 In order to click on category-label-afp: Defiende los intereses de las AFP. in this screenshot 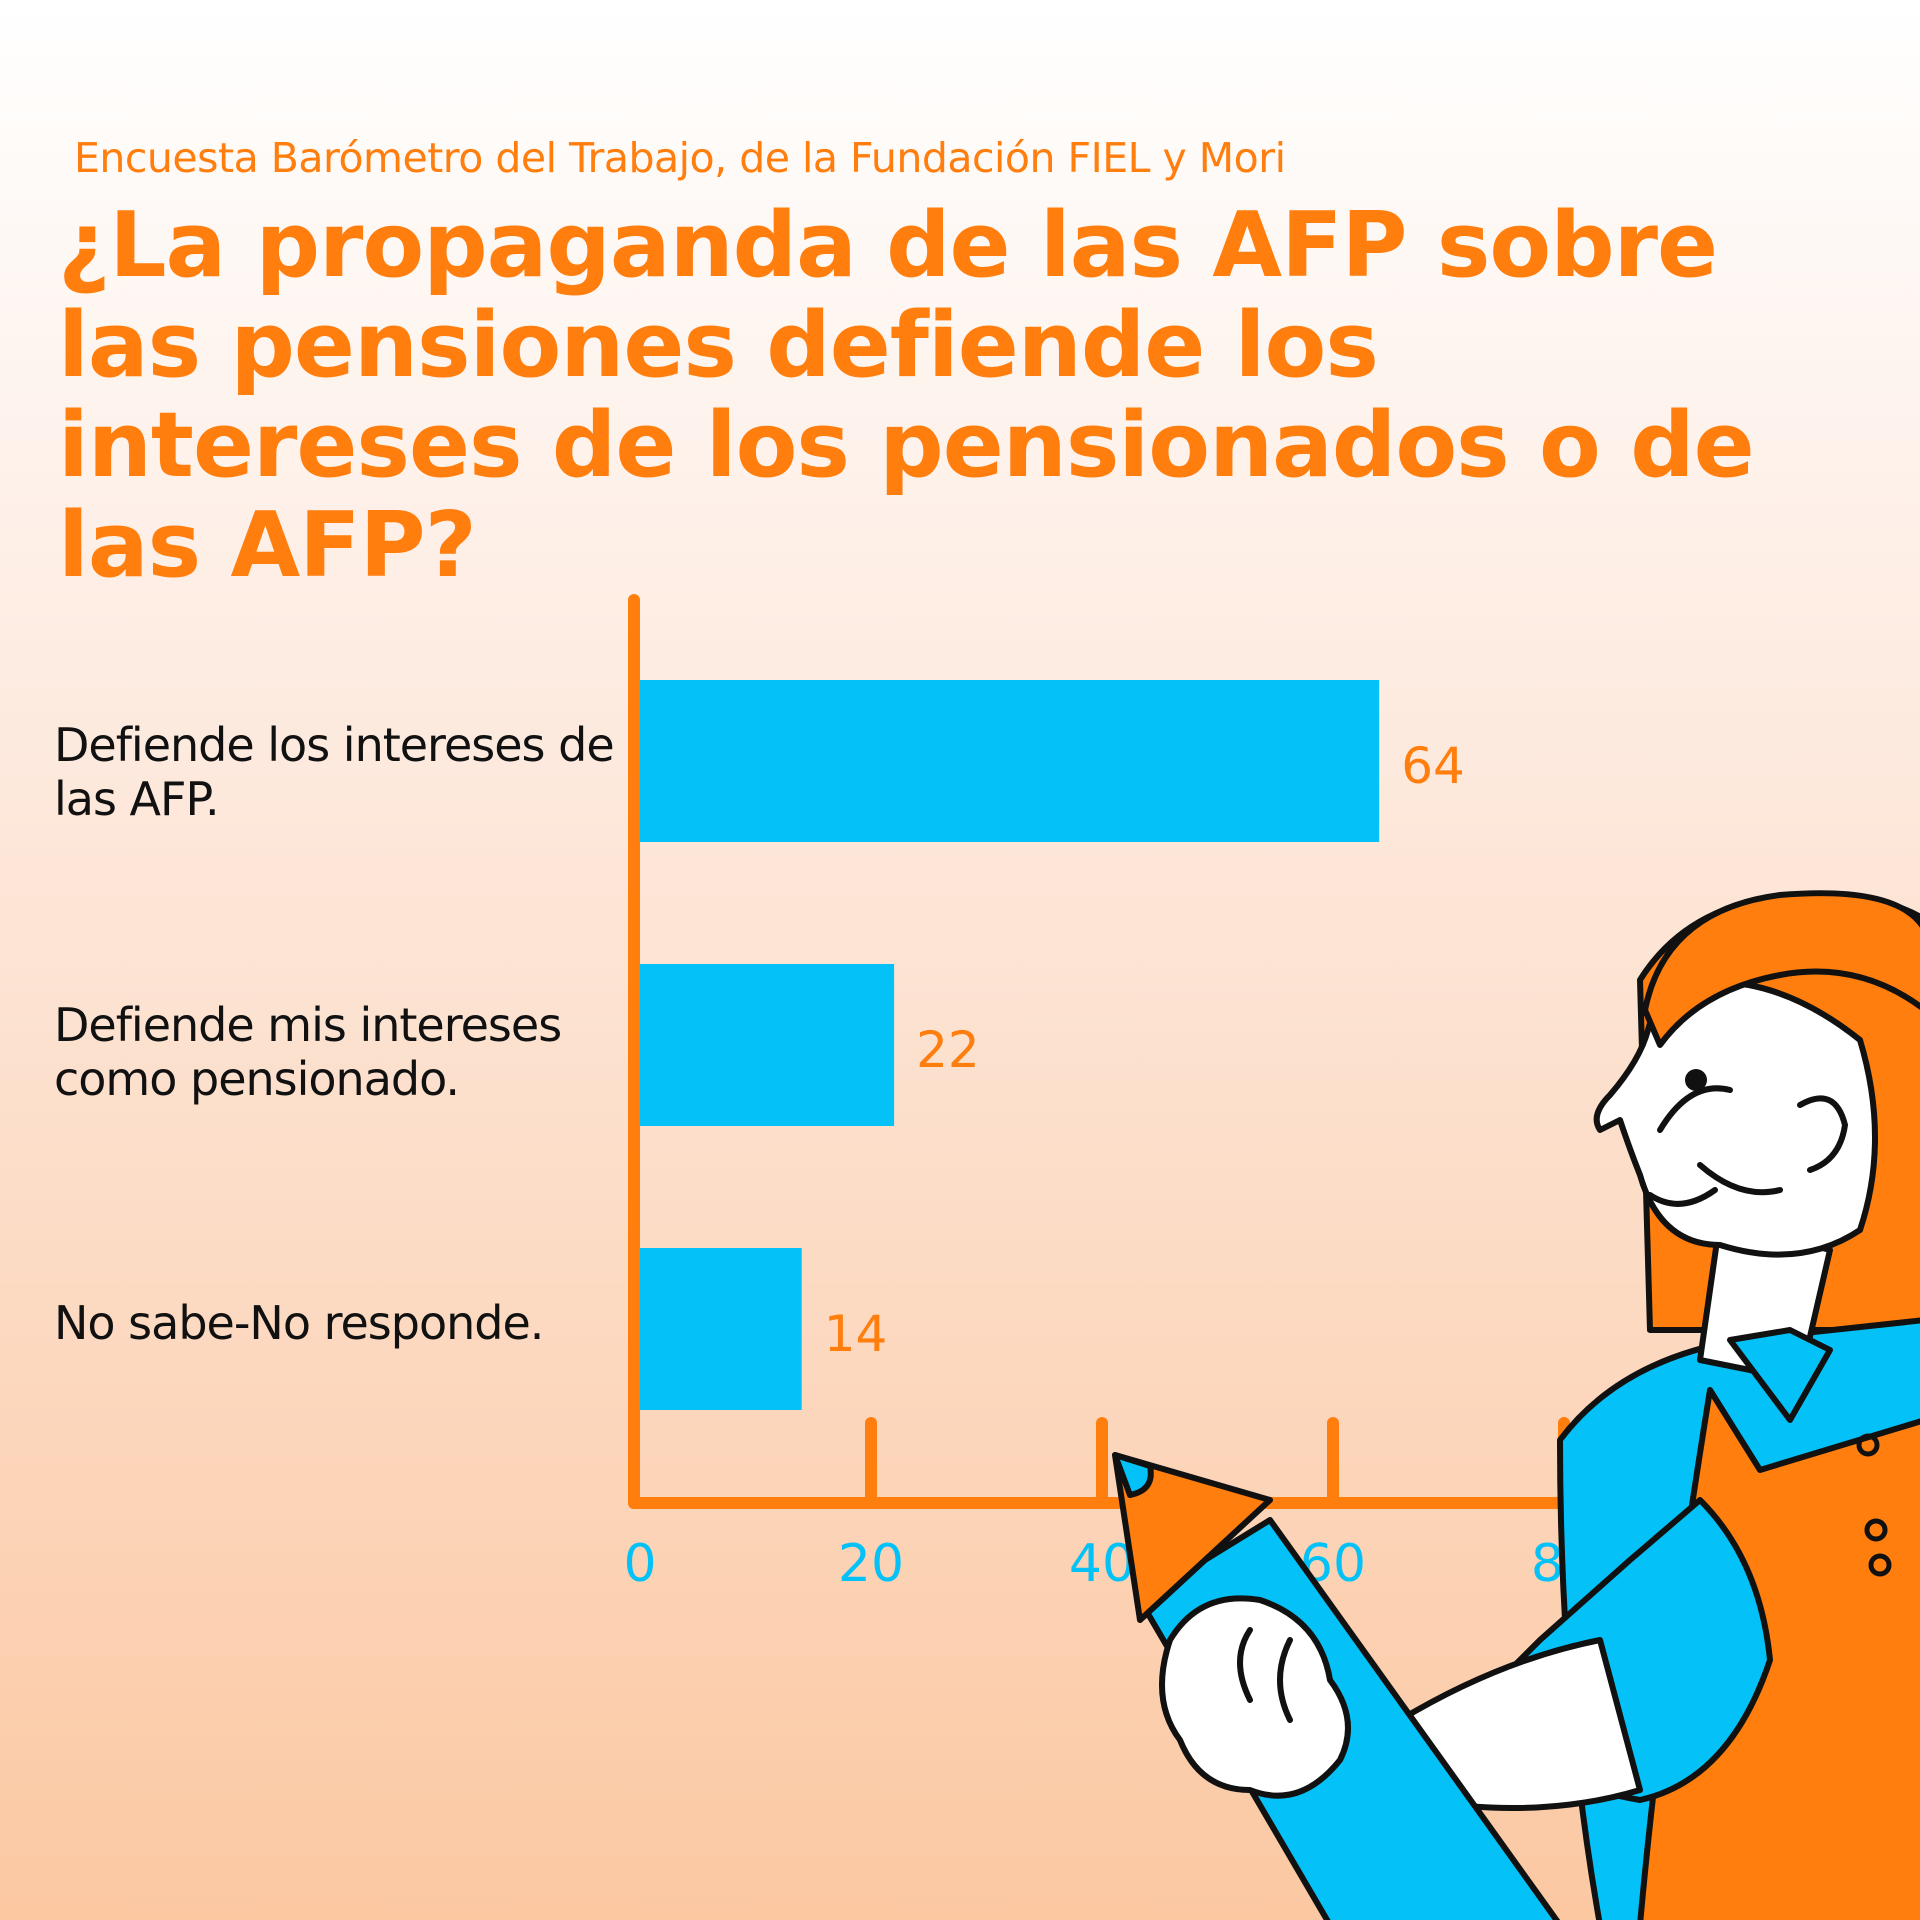, I will do `click(334, 772)`.